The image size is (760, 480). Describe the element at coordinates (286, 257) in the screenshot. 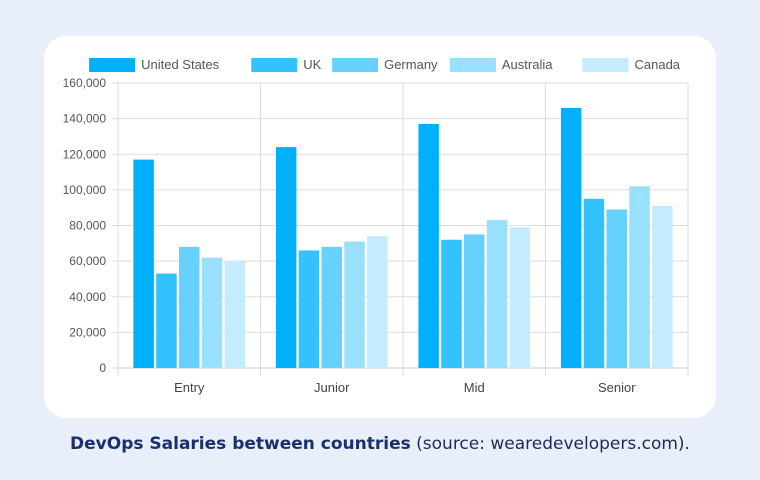

I see `bar-united-states-junior` at that location.